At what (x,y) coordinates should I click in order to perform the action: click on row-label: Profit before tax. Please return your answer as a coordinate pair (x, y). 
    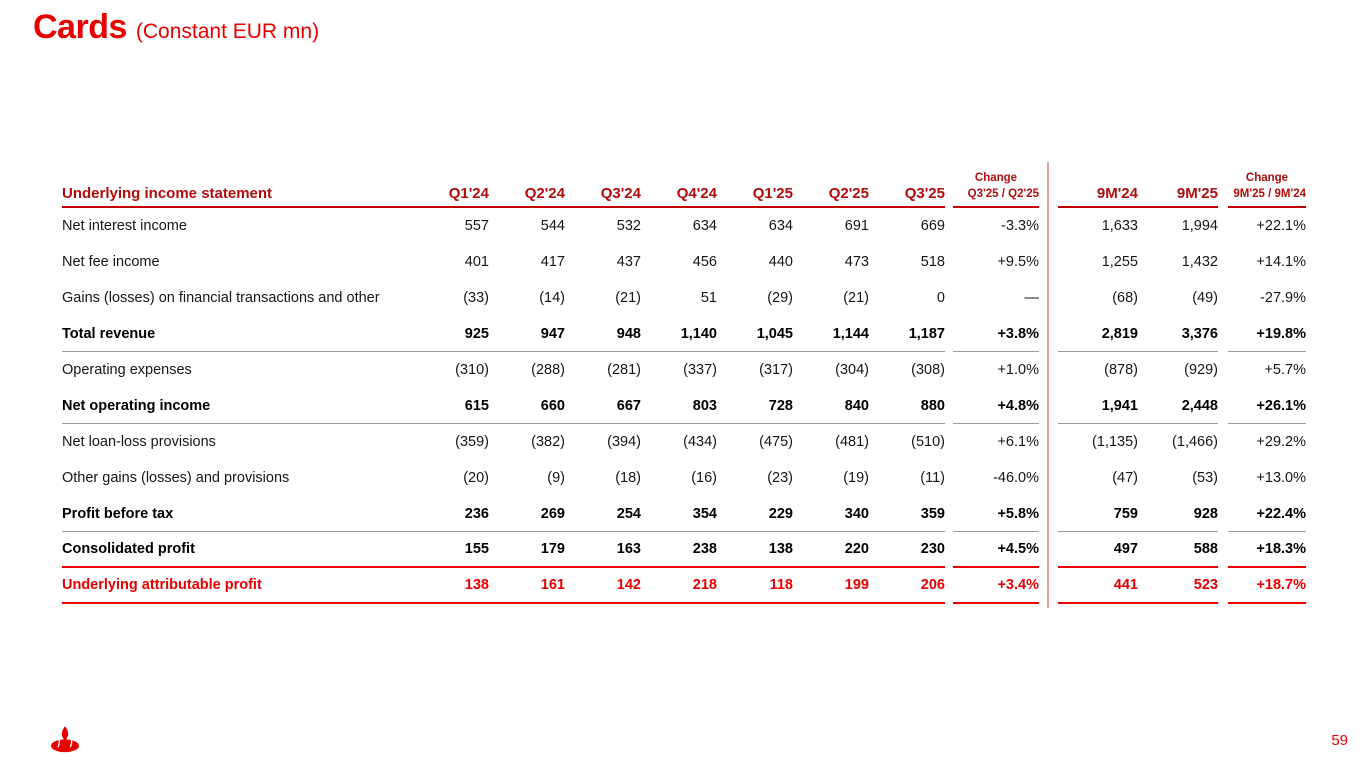
    Looking at the image, I should click on (118, 513).